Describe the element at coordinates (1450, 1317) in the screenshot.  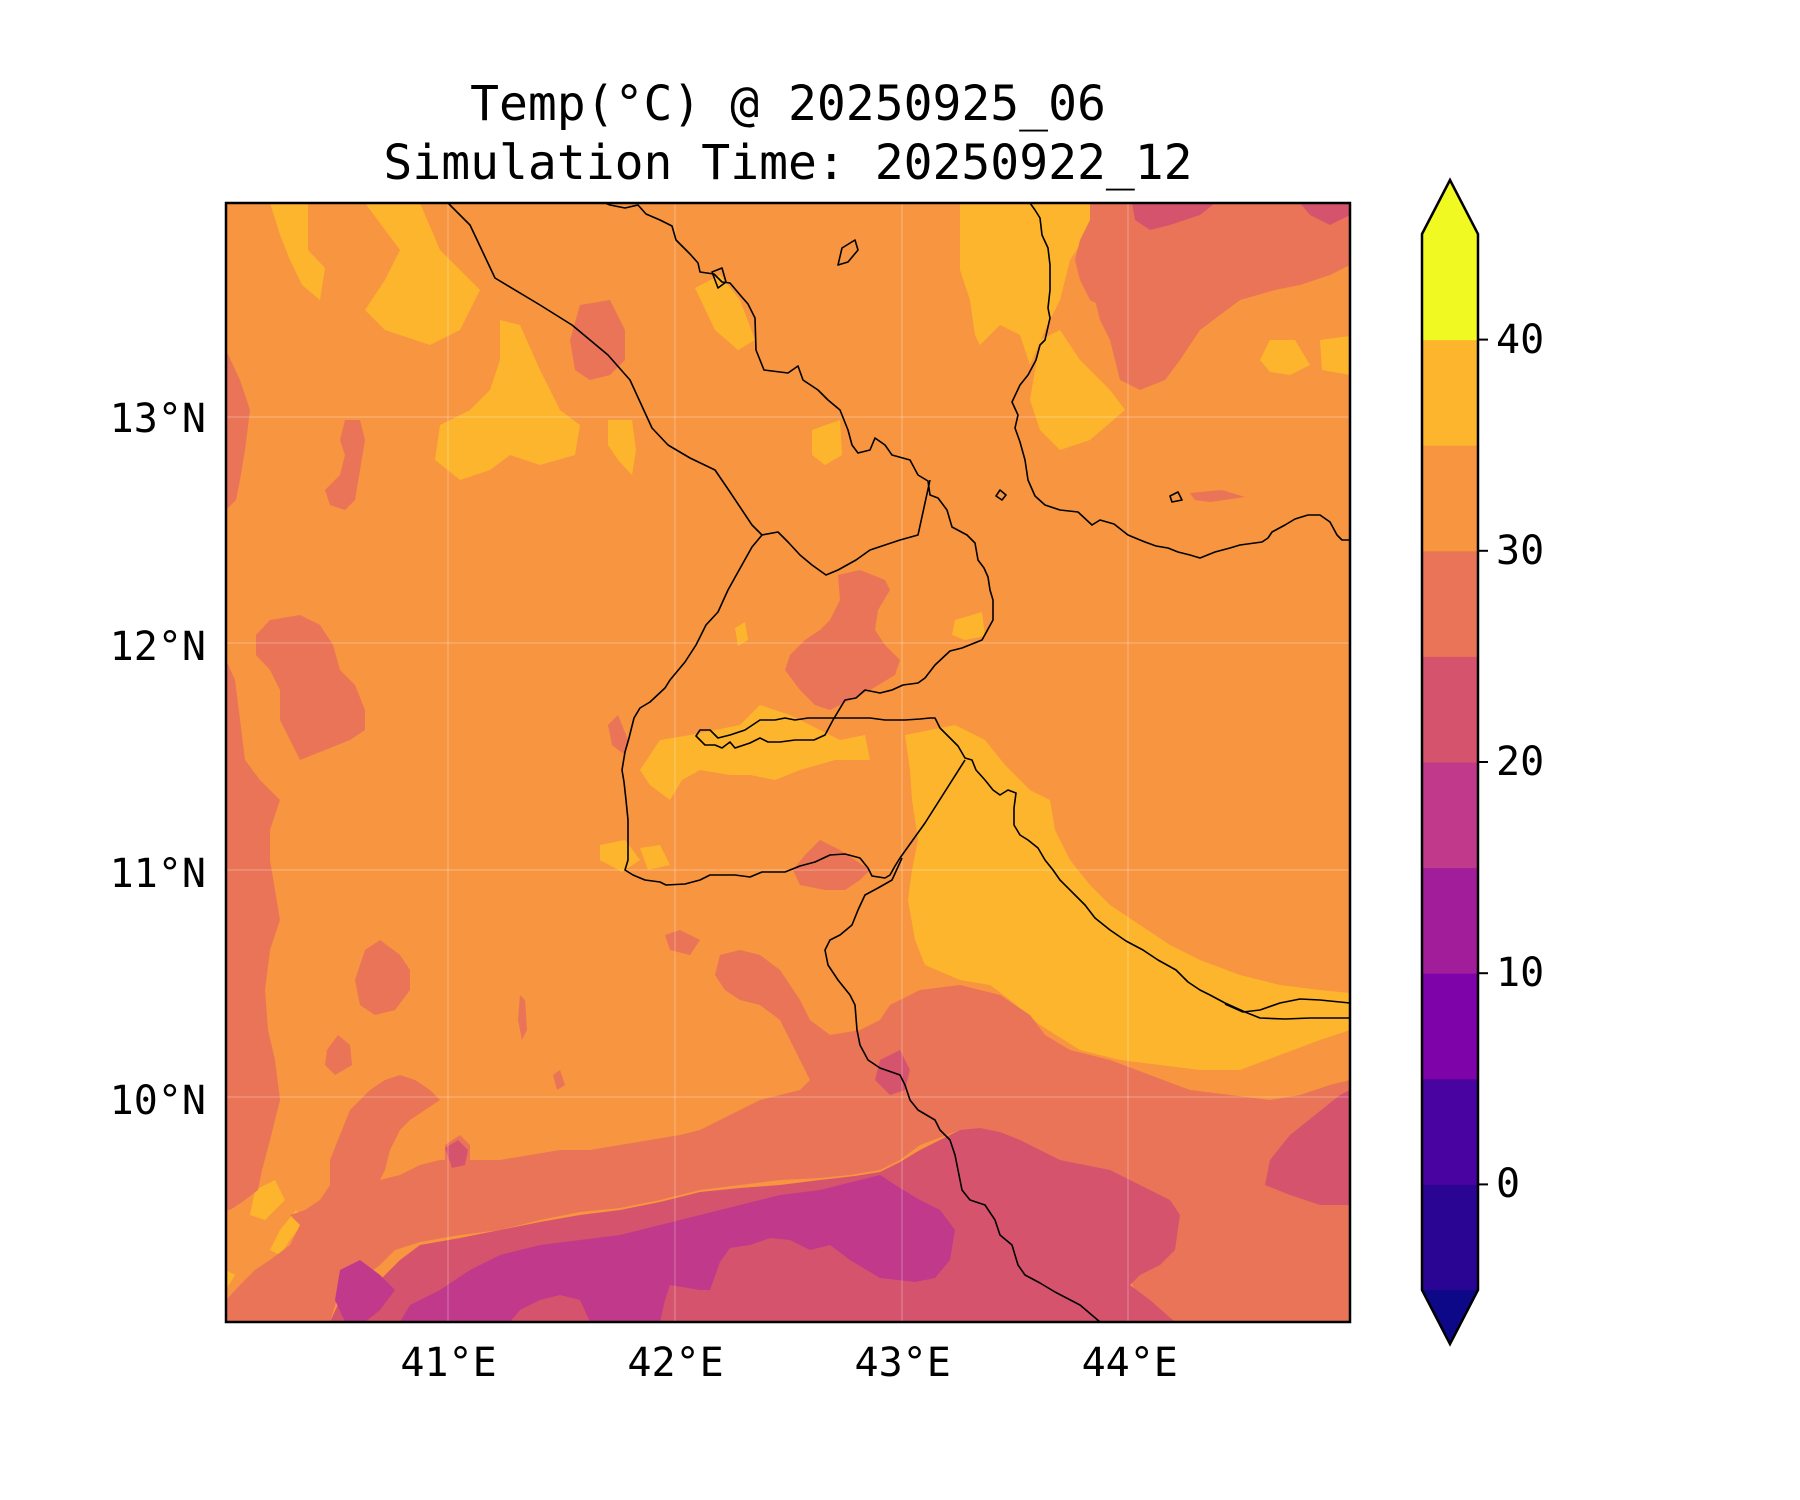
I see `colorbar-extend-min` at that location.